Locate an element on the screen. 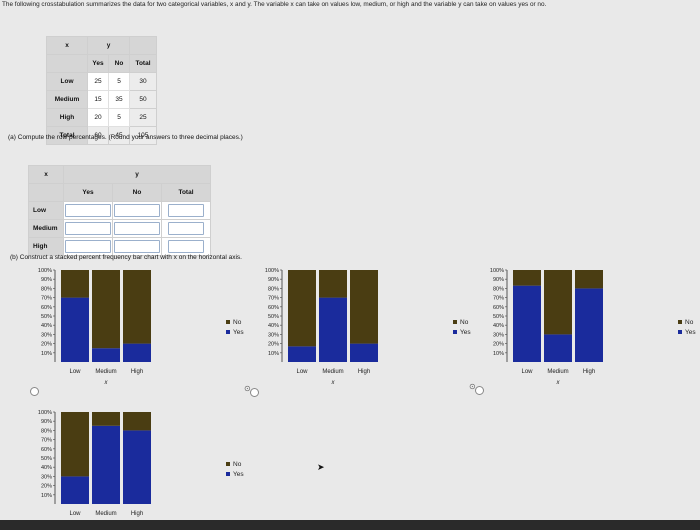 Image resolution: width=700 pixels, height=530 pixels. row-percentages-table: x y Yes No Total Low Medium High is located at coordinates (119, 210).